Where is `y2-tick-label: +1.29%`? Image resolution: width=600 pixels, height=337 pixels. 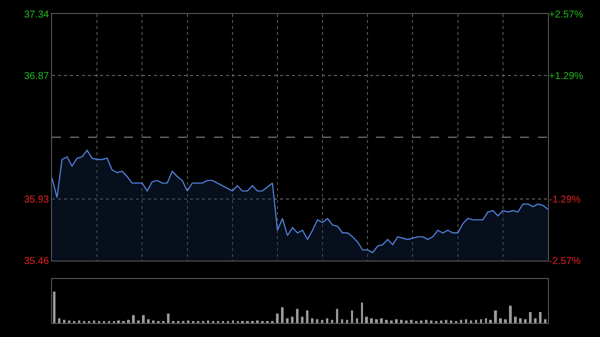 y2-tick-label: +1.29% is located at coordinates (566, 76).